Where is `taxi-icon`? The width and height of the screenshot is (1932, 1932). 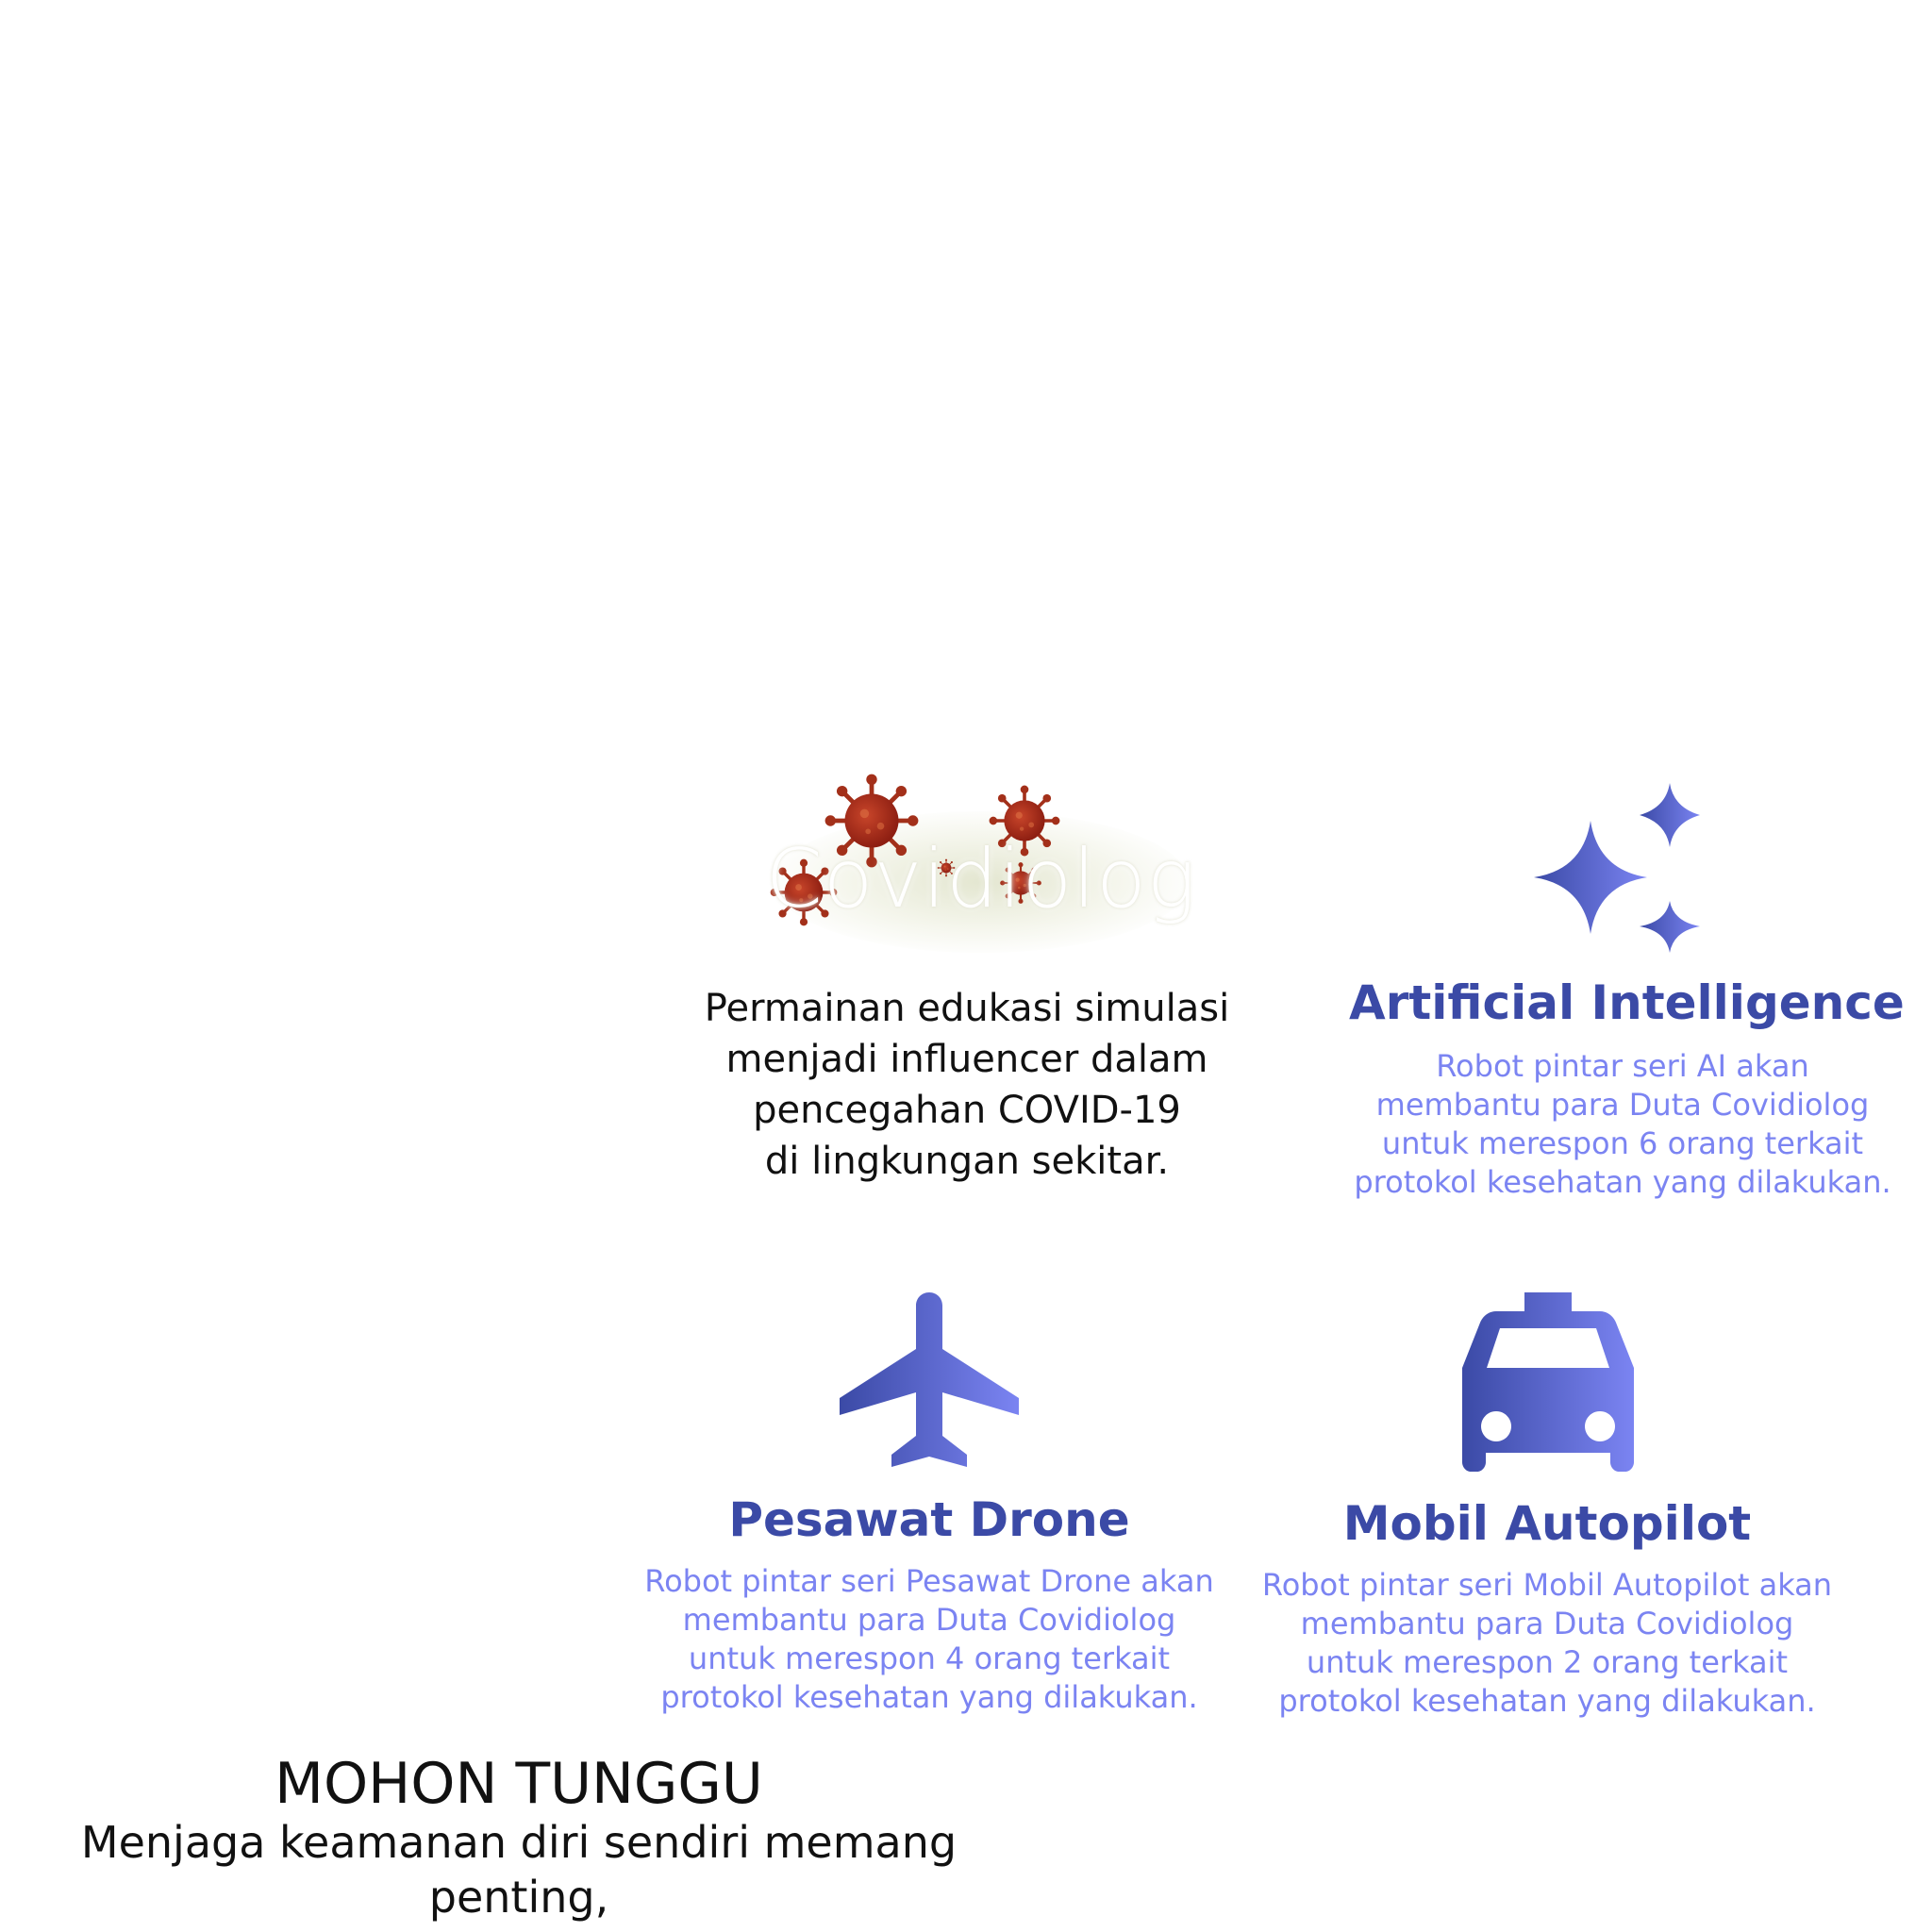 taxi-icon is located at coordinates (1548, 1382).